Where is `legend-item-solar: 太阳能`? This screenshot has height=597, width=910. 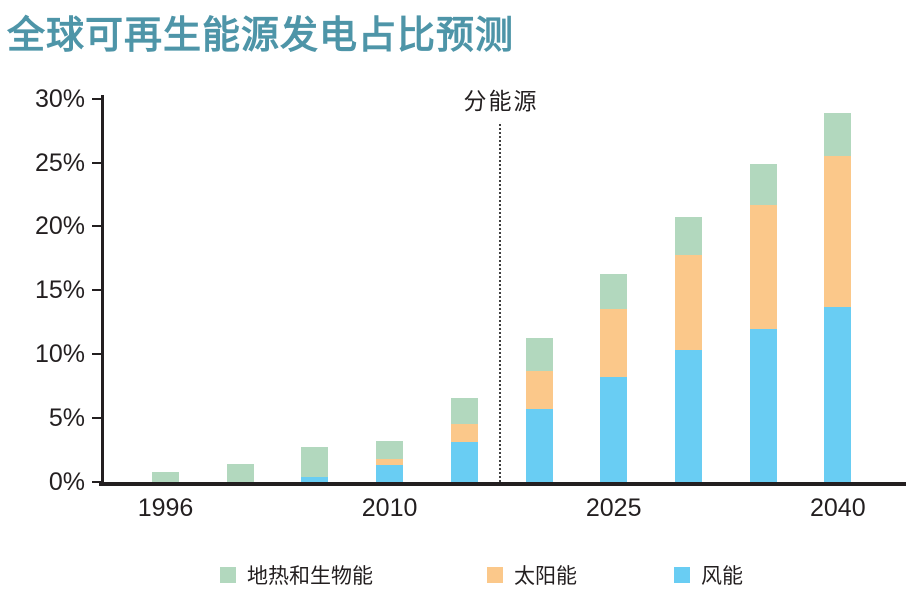 legend-item-solar: 太阳能 is located at coordinates (532, 575).